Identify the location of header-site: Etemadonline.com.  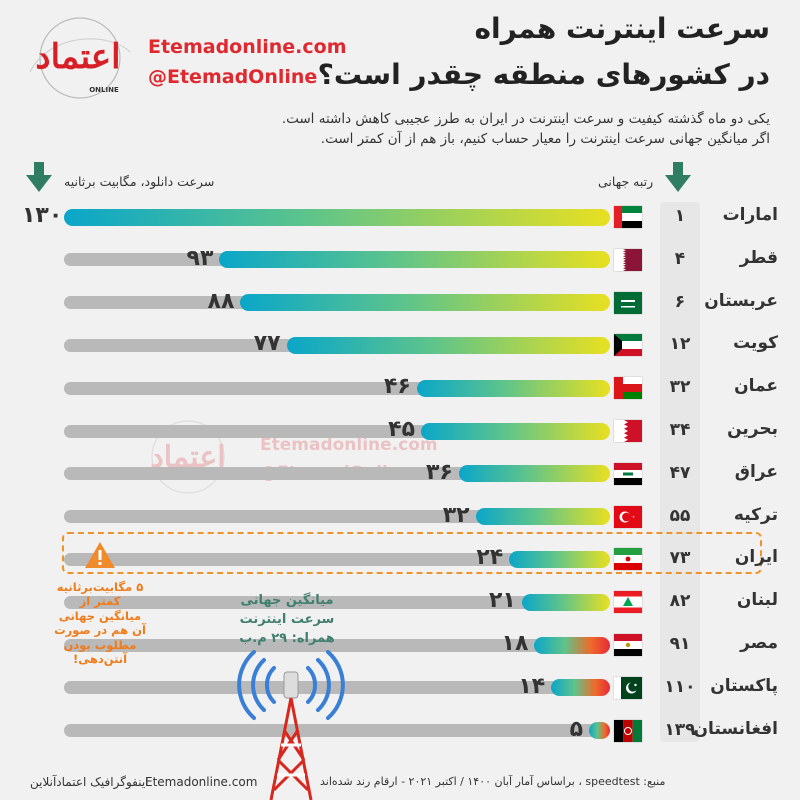
(247, 47).